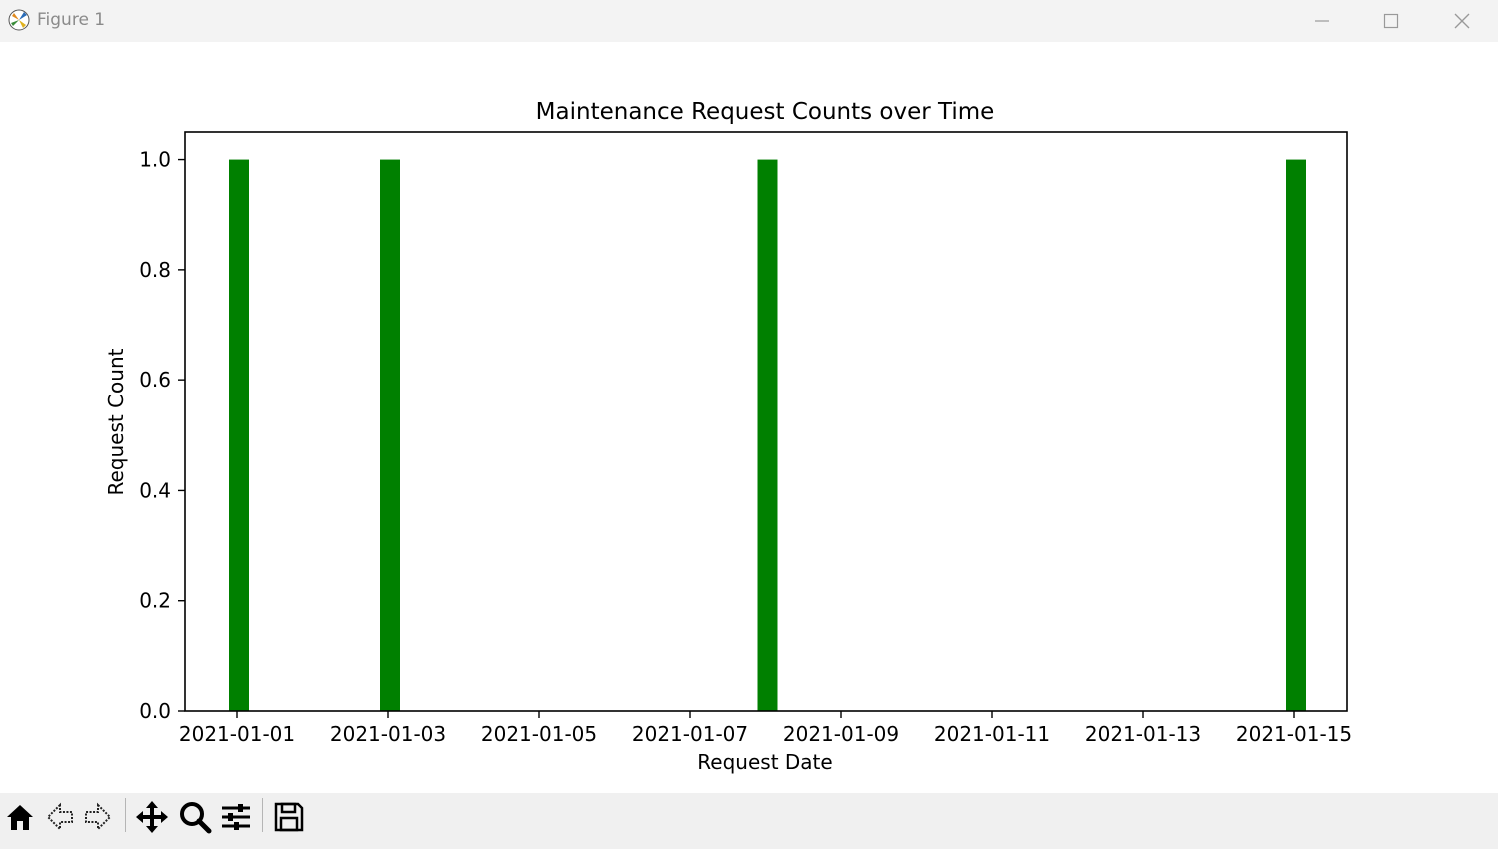 The width and height of the screenshot is (1498, 849). I want to click on x-tick-label: 2021-01-09, so click(841, 734).